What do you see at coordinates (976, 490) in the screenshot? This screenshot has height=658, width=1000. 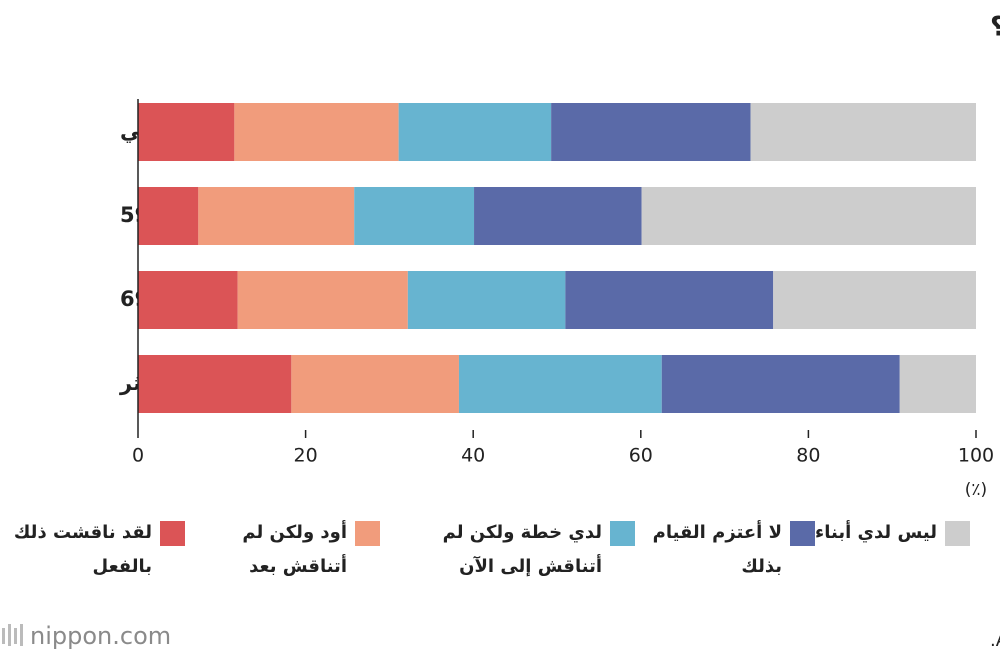 I see `x-axis-label: (٪)` at bounding box center [976, 490].